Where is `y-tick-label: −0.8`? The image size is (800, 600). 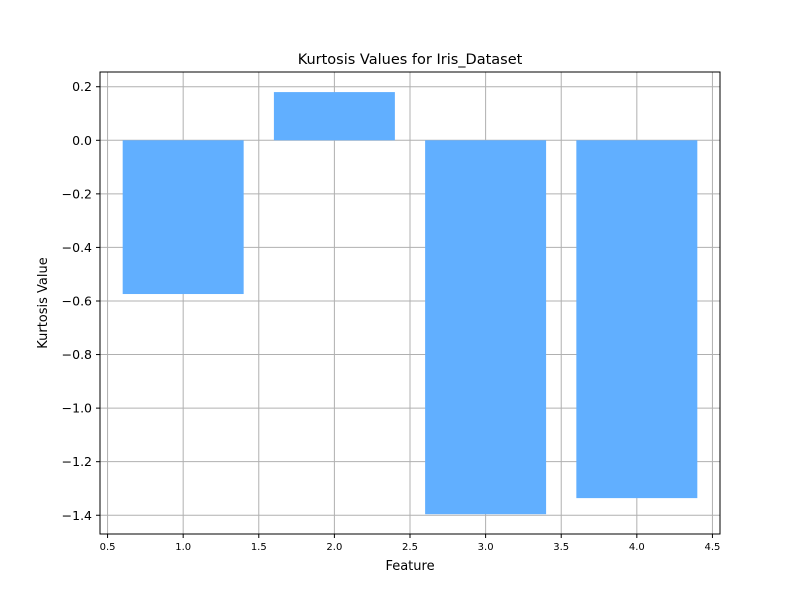 y-tick-label: −0.8 is located at coordinates (77, 354).